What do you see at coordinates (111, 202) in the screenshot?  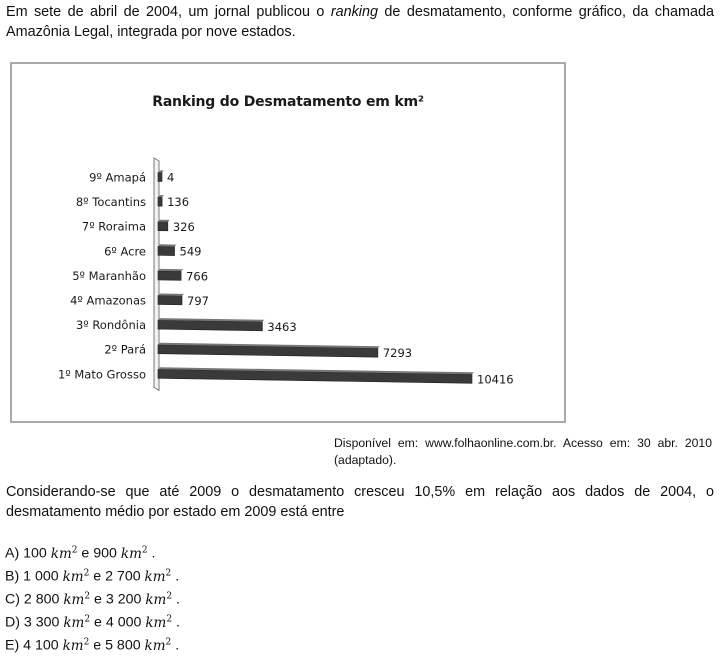 I see `category-label: 8º Tocantins` at bounding box center [111, 202].